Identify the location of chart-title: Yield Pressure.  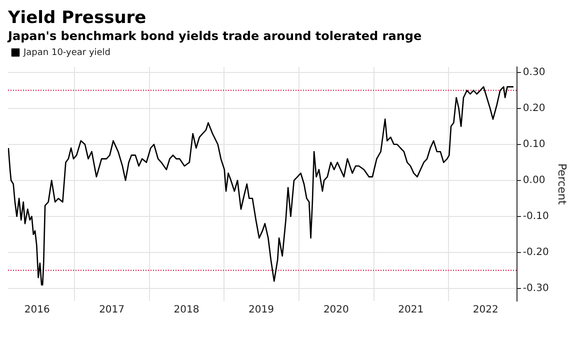
(78, 18).